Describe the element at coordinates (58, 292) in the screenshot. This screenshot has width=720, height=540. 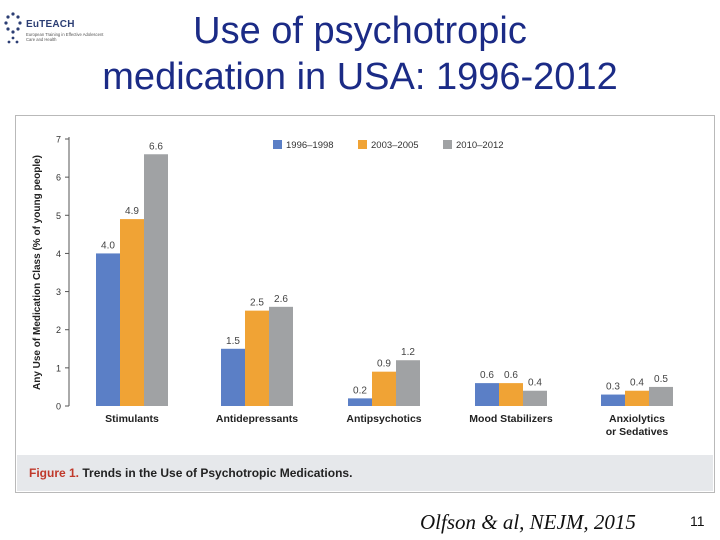
I see `y-tick-label: 3` at that location.